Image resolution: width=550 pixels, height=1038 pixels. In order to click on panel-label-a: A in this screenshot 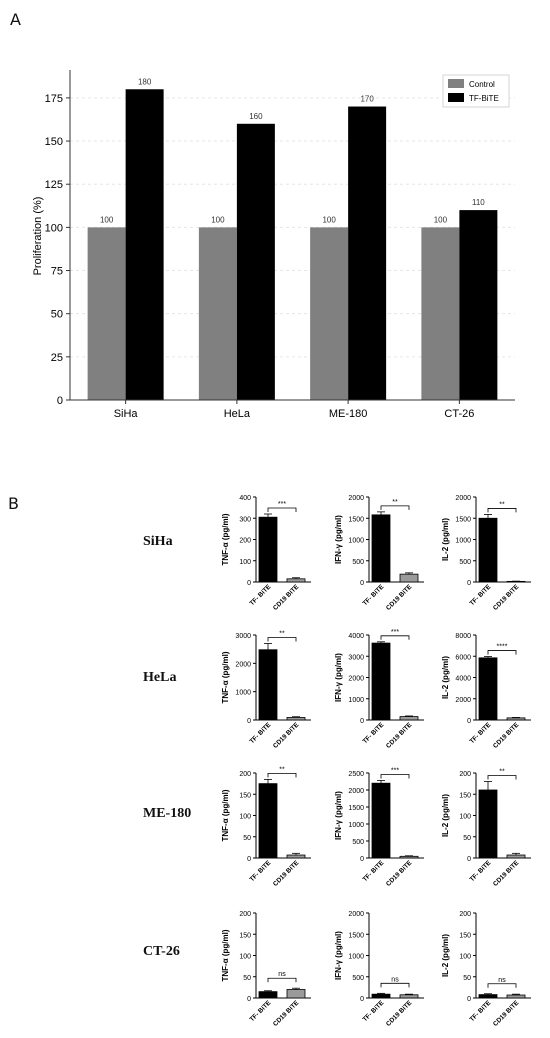, I will do `click(15, 19)`.